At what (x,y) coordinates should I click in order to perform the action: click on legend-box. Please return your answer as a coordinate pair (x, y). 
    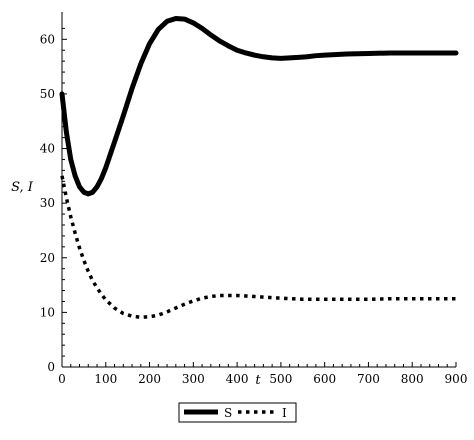
    Looking at the image, I should click on (237, 412).